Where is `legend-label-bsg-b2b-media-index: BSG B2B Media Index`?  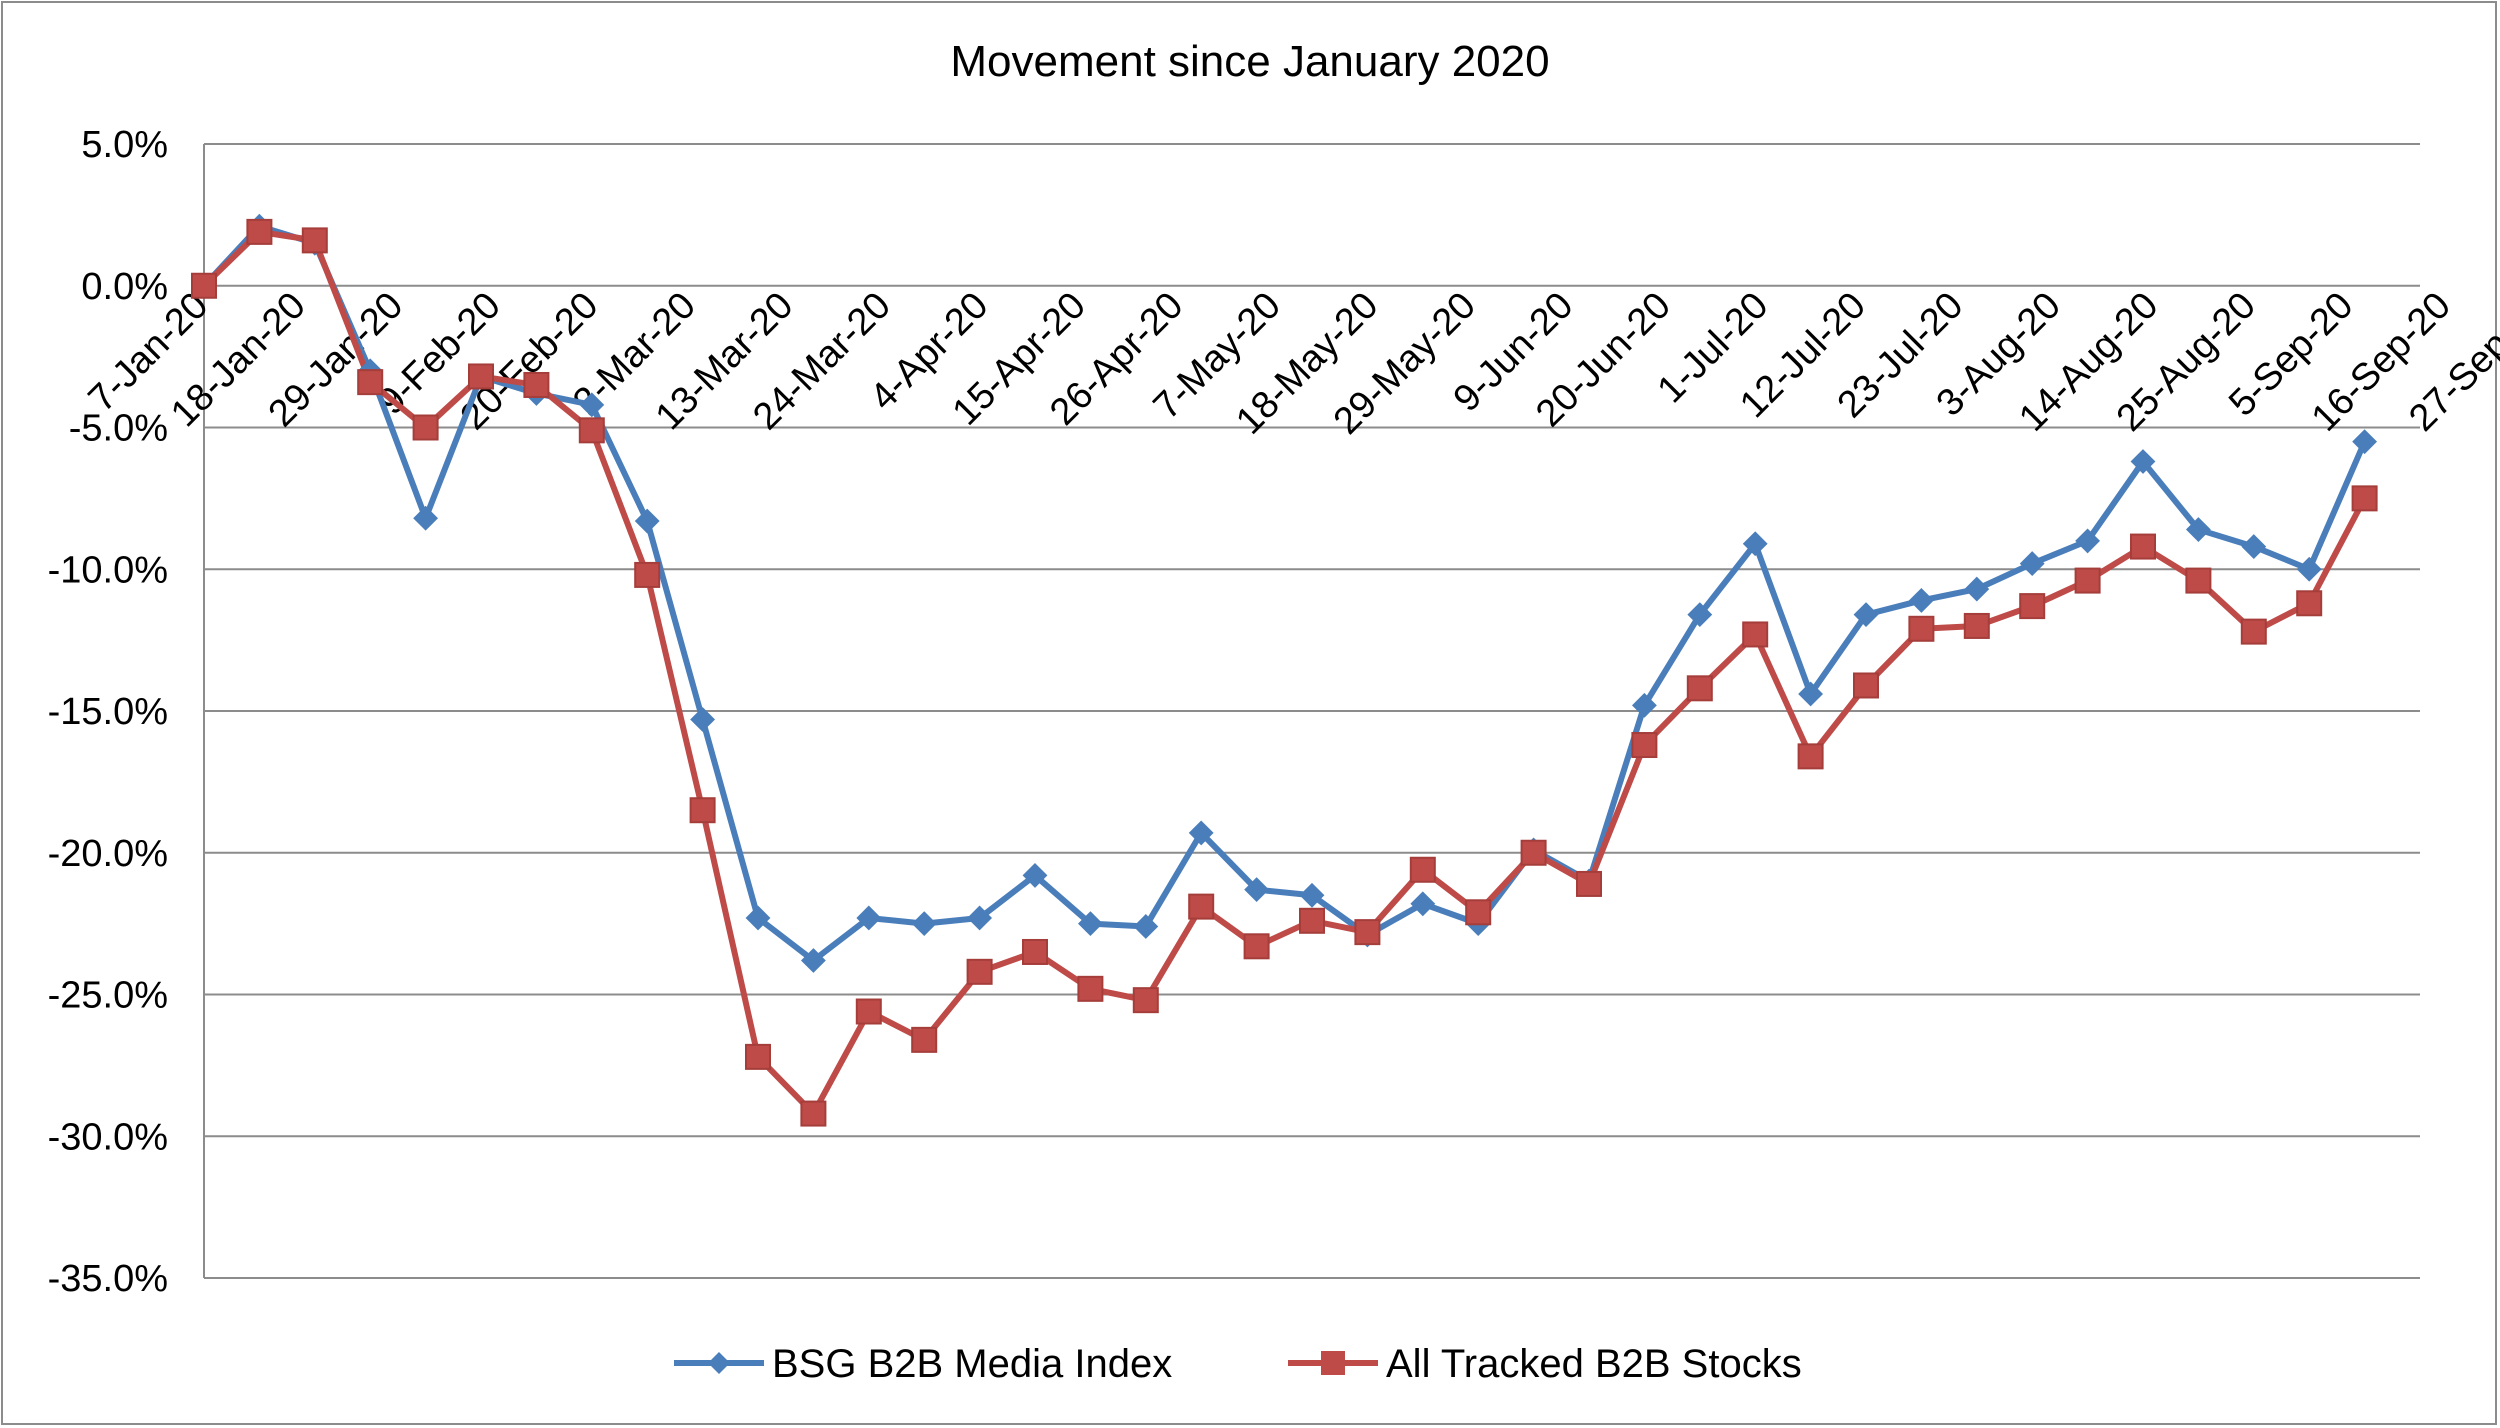
legend-label-bsg-b2b-media-index: BSG B2B Media Index is located at coordinates (972, 1364).